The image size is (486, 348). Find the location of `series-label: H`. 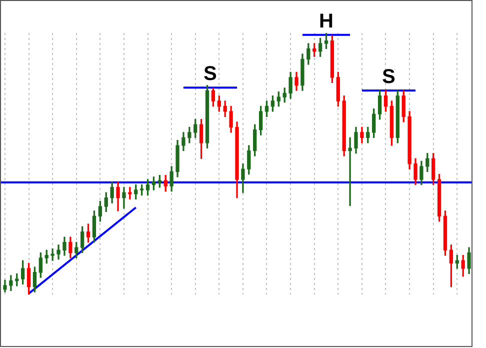

series-label: H is located at coordinates (326, 21).